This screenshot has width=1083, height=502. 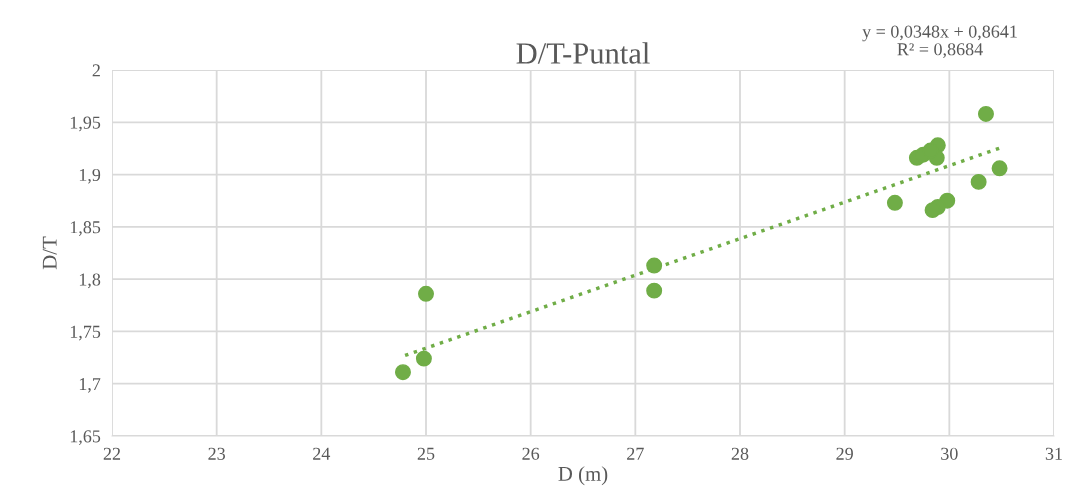 What do you see at coordinates (844, 453) in the screenshot?
I see `x-tick-label: 29` at bounding box center [844, 453].